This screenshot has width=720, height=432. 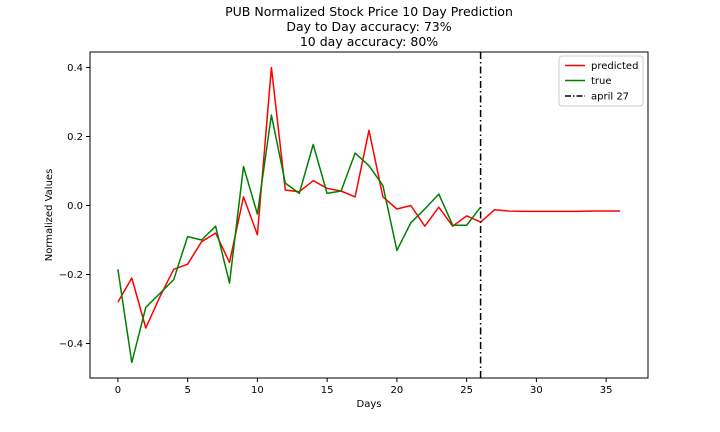 What do you see at coordinates (606, 390) in the screenshot?
I see `x-tick-label: 35` at bounding box center [606, 390].